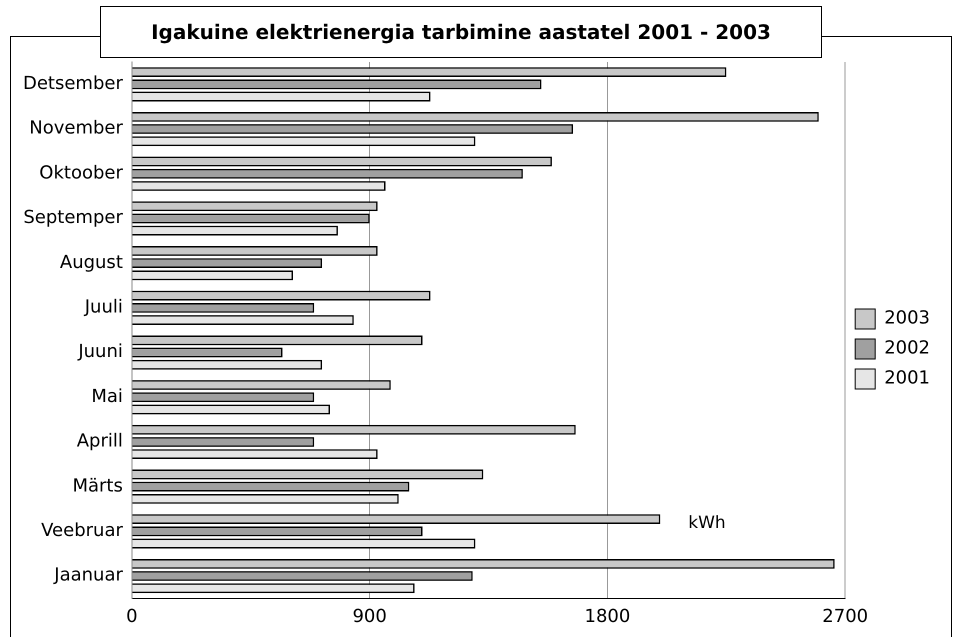 The width and height of the screenshot is (964, 642). Describe the element at coordinates (100, 351) in the screenshot. I see `y-tick-label: Juuni` at that location.